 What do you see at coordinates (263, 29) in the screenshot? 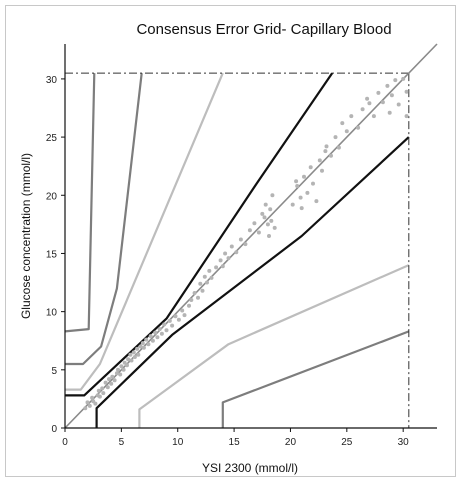
I see `chart-title: Consensus Error Grid- Capillary Blood` at bounding box center [263, 29].